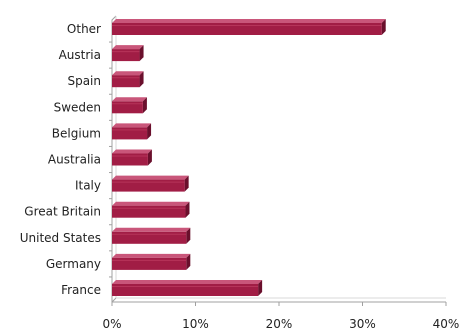  I want to click on category-label: Spain, so click(84, 81).